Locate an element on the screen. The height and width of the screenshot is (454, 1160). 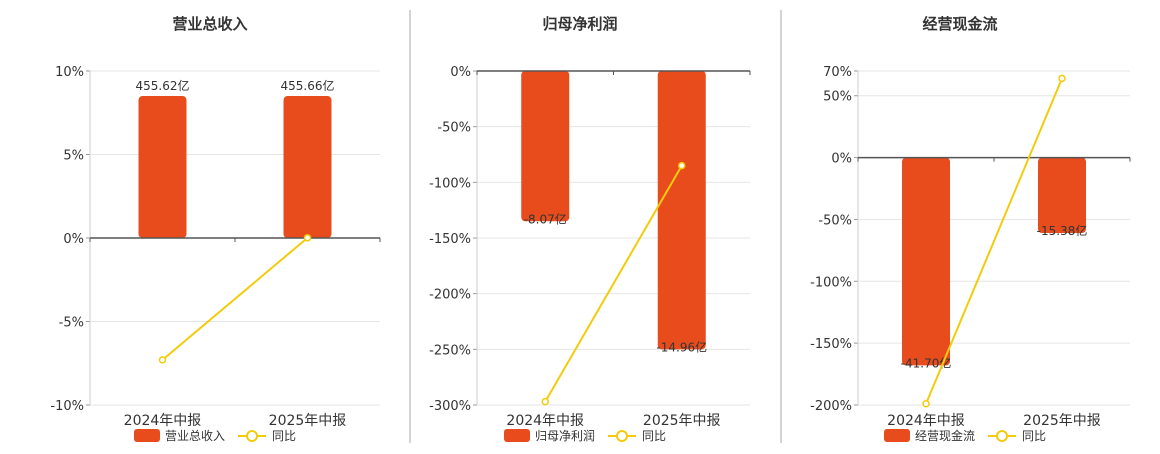
chart-title: 归母净利润 is located at coordinates (579, 24).